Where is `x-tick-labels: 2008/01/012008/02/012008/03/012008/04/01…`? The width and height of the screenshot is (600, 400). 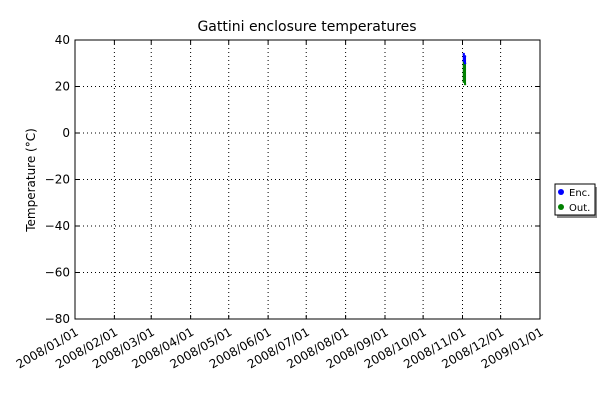 x-tick-labels: 2008/01/012008/02/012008/03/012008/04/01… is located at coordinates (280, 348).